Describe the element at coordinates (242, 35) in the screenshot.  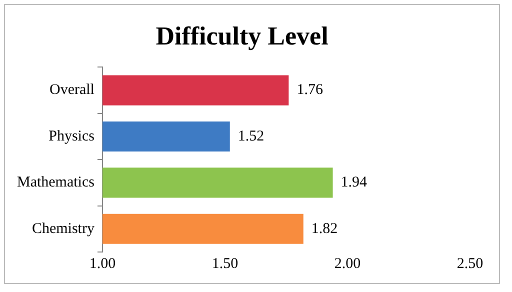
I see `chart-title: Difficulty Level` at that location.